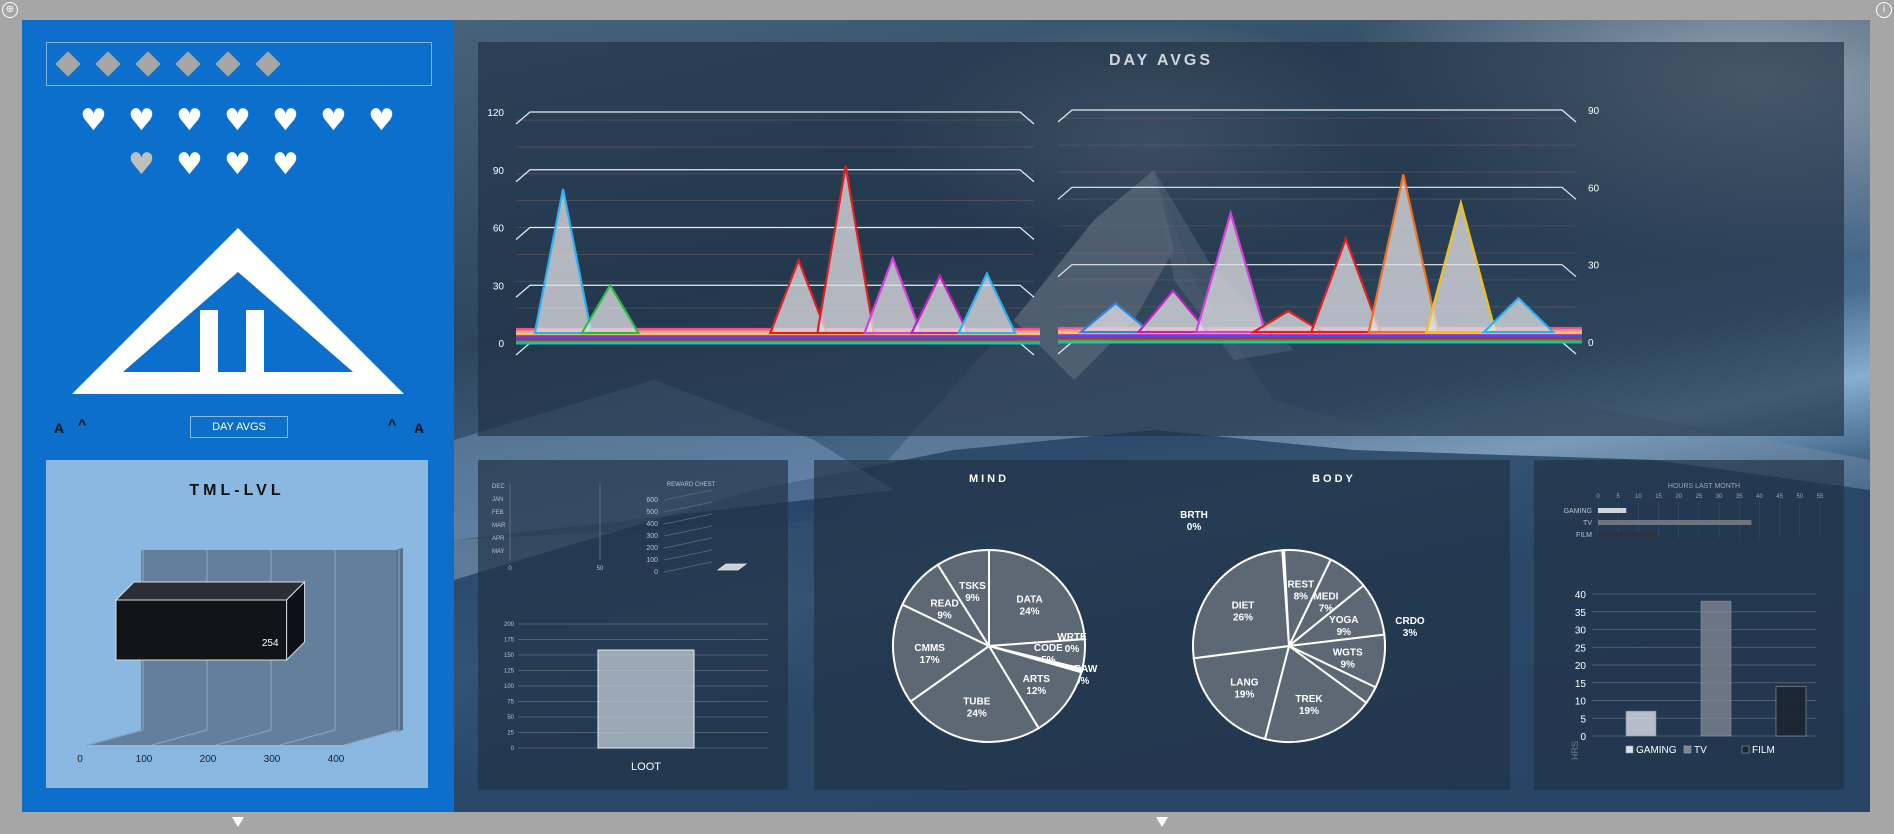 This screenshot has height=834, width=1894. Describe the element at coordinates (1584, 535) in the screenshot. I see `hours-top-category: FILM` at that location.